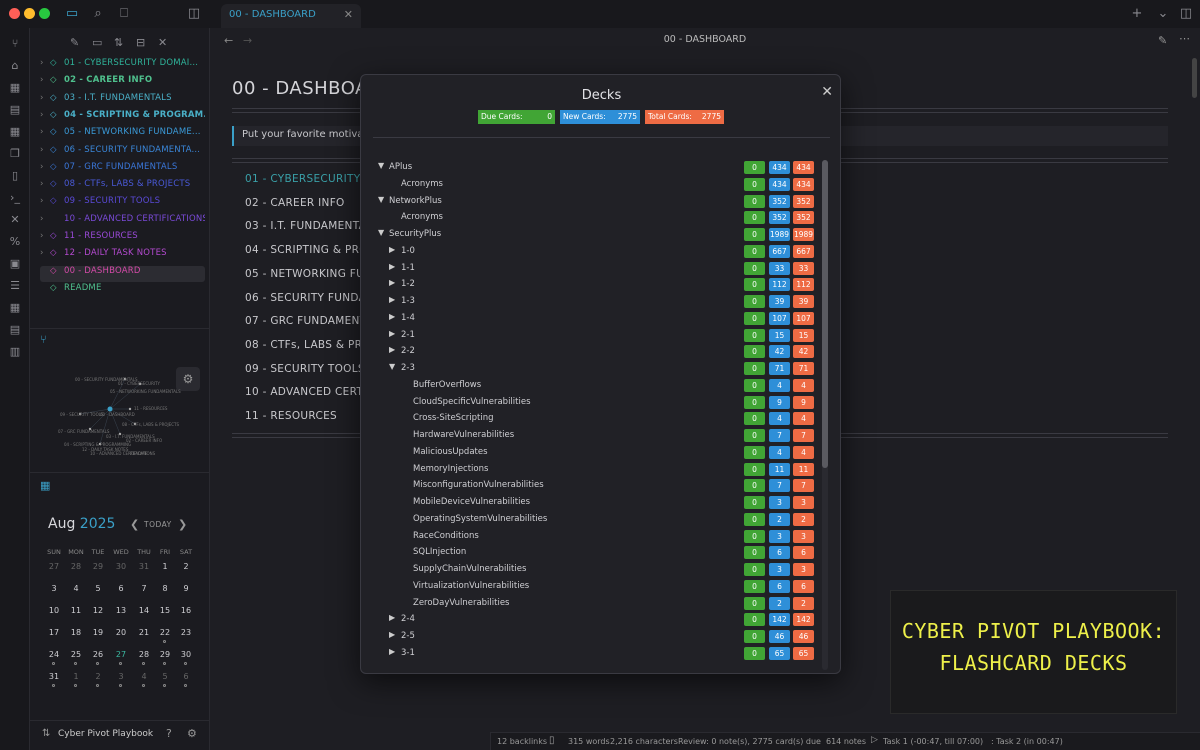  What do you see at coordinates (600, 619) in the screenshot?
I see `deck-row: ▶ 2-4 0 142 142` at bounding box center [600, 619].